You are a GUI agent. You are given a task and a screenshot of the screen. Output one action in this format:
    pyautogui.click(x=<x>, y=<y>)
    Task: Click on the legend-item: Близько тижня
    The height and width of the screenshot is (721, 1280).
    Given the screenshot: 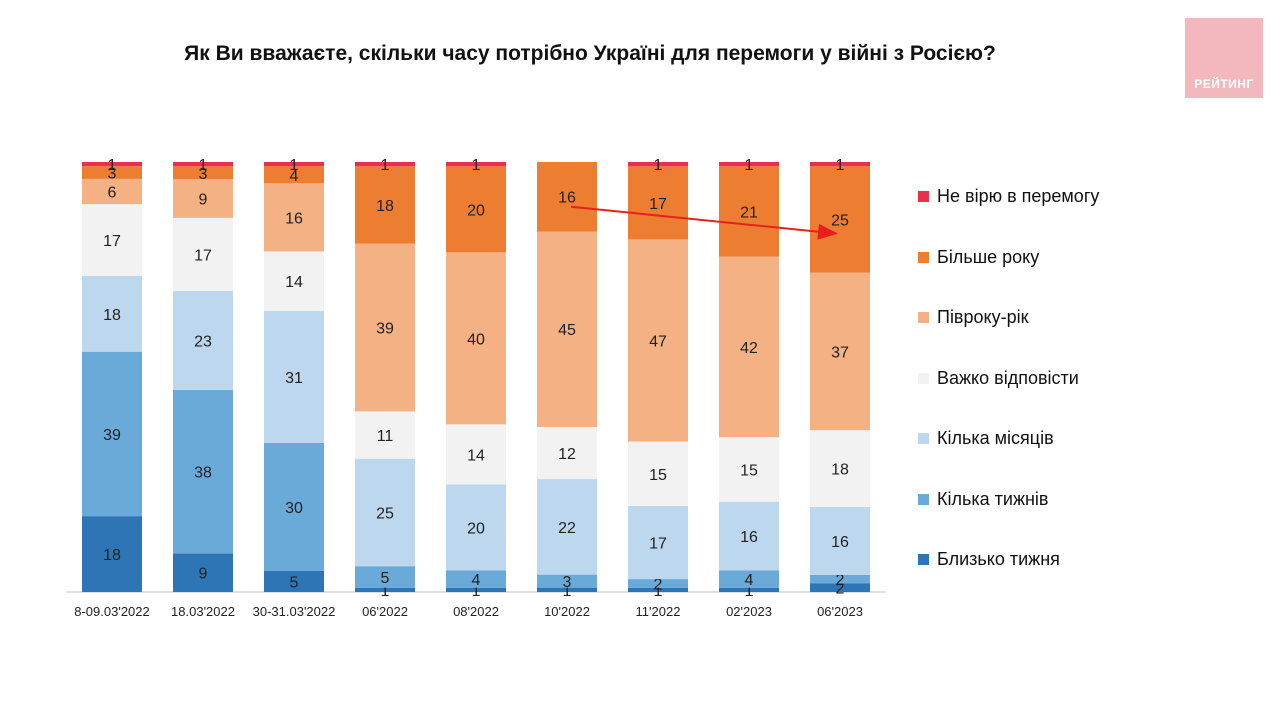 What is the action you would take?
    pyautogui.click(x=1068, y=559)
    